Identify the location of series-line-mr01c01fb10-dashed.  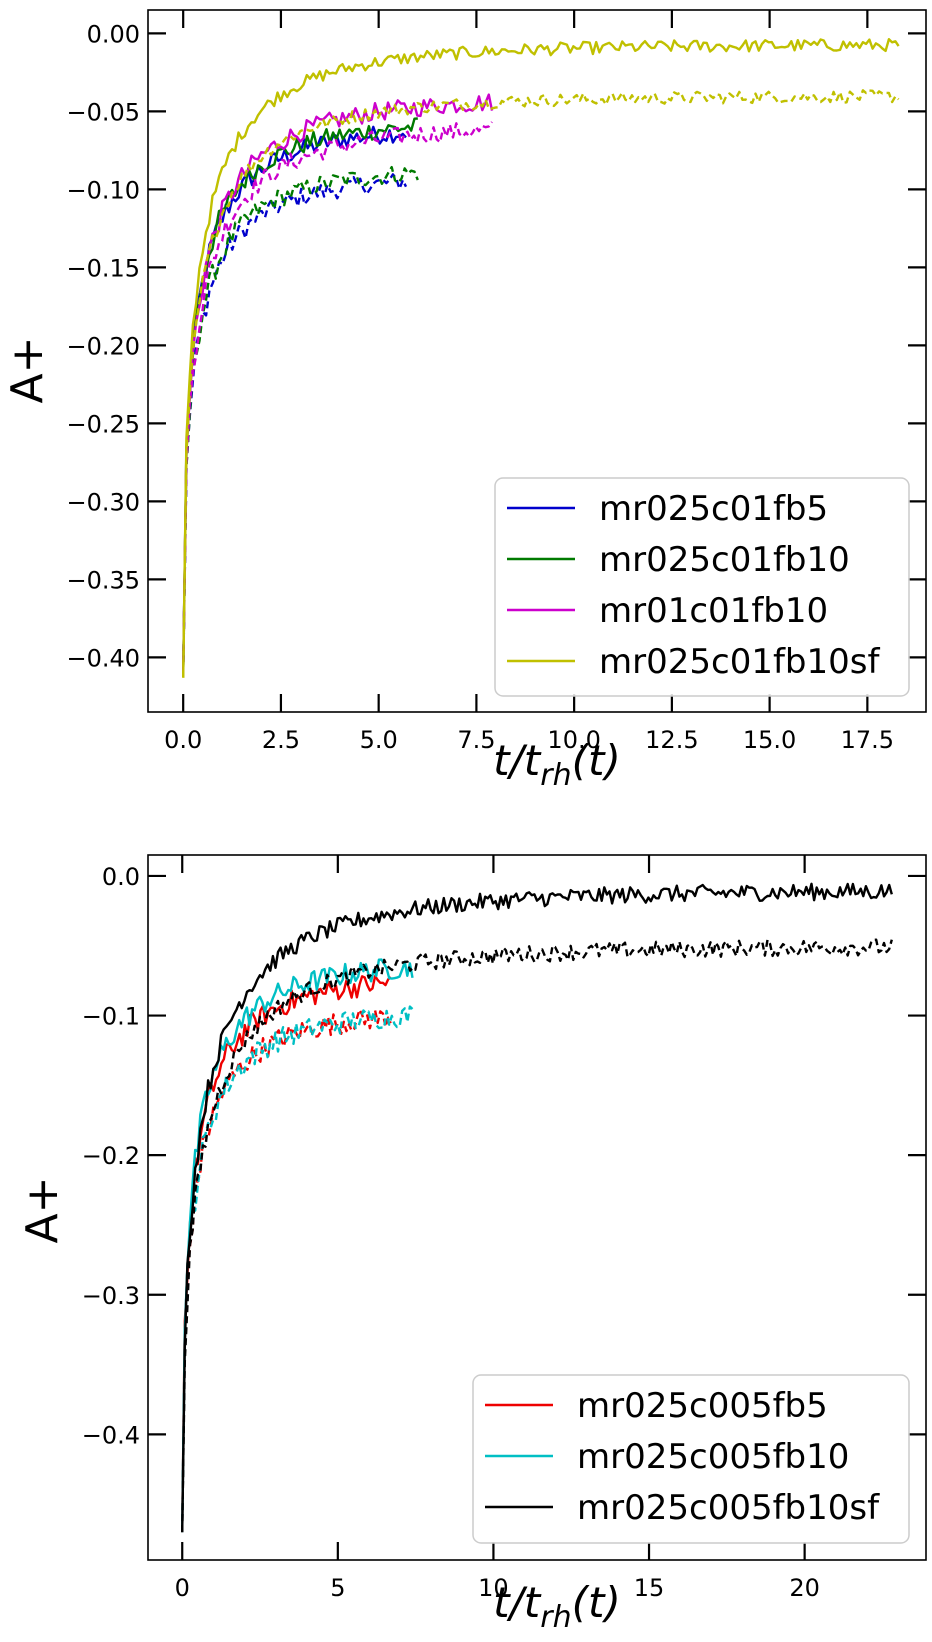
(337, 397).